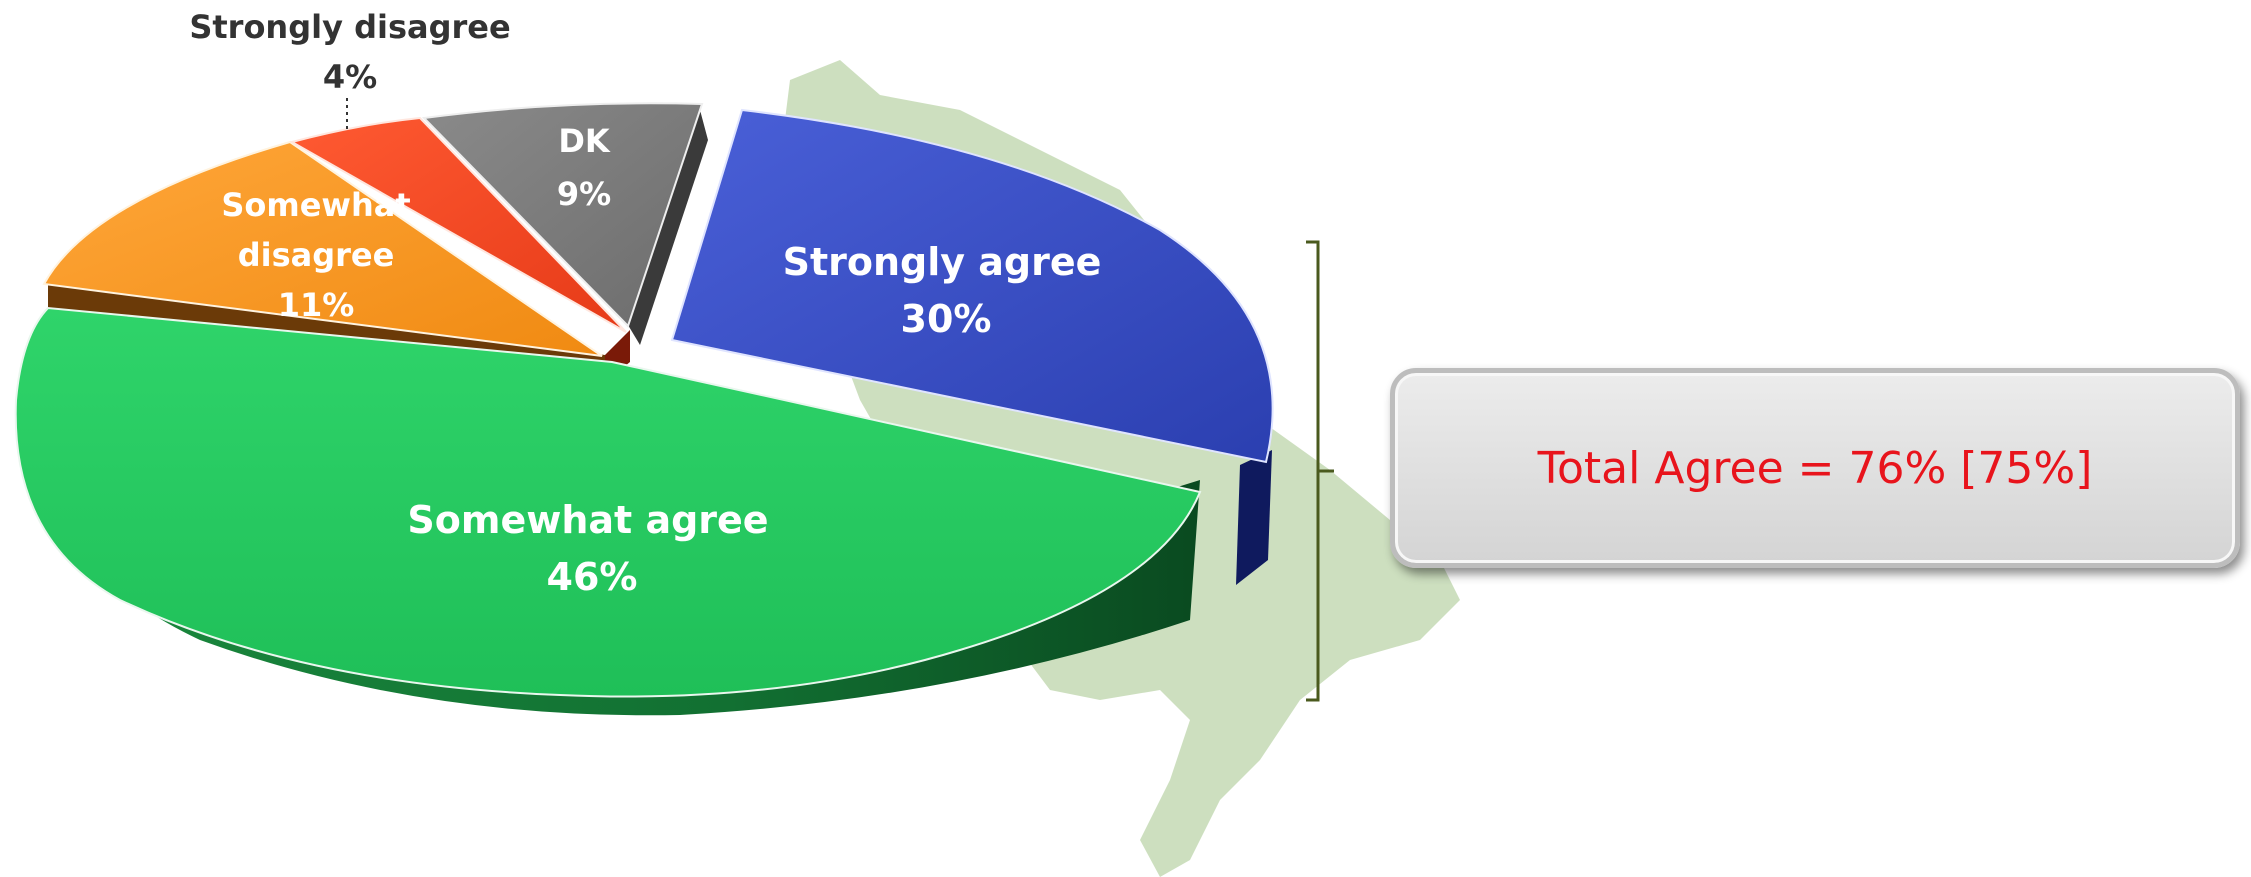 Image resolution: width=2251 pixels, height=877 pixels. I want to click on total-agree-callout: Total Agree = 76% [75%], so click(1815, 468).